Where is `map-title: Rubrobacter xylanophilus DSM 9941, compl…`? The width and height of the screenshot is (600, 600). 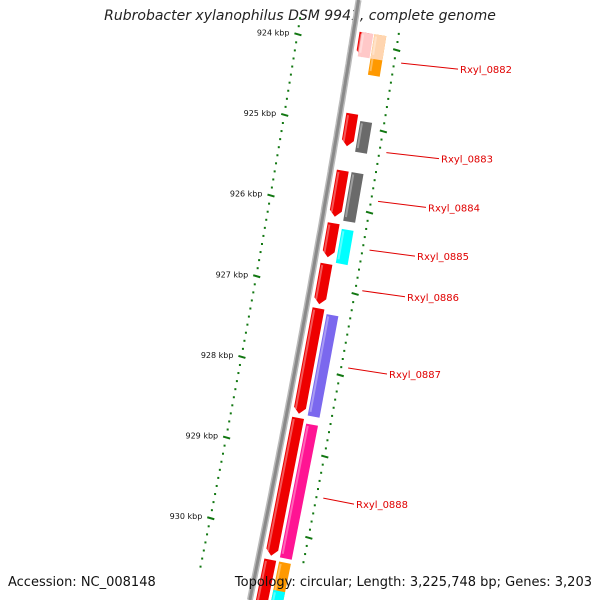 map-title: Rubrobacter xylanophilus DSM 9941, compl… is located at coordinates (300, 16).